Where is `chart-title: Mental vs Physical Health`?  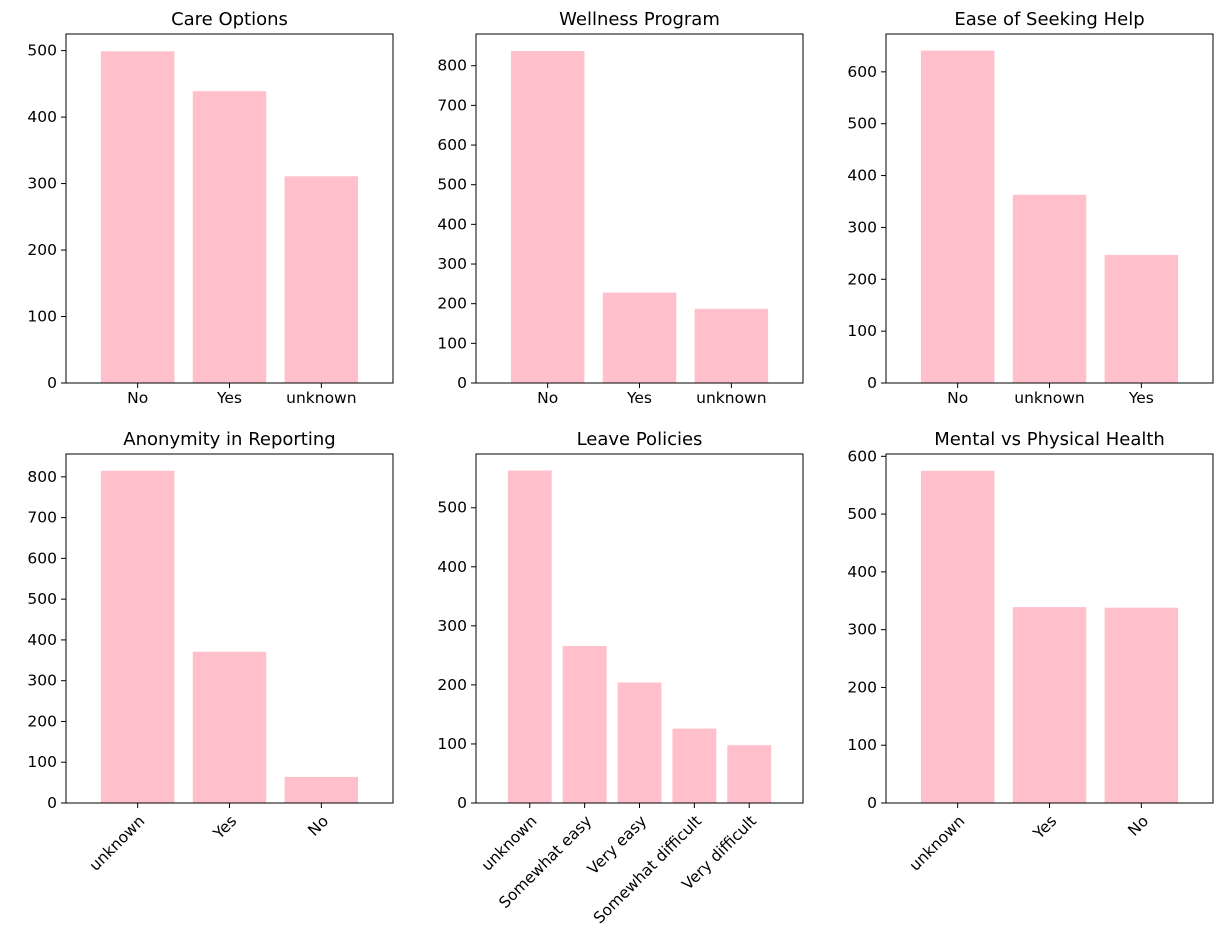
chart-title: Mental vs Physical Health is located at coordinates (1049, 439).